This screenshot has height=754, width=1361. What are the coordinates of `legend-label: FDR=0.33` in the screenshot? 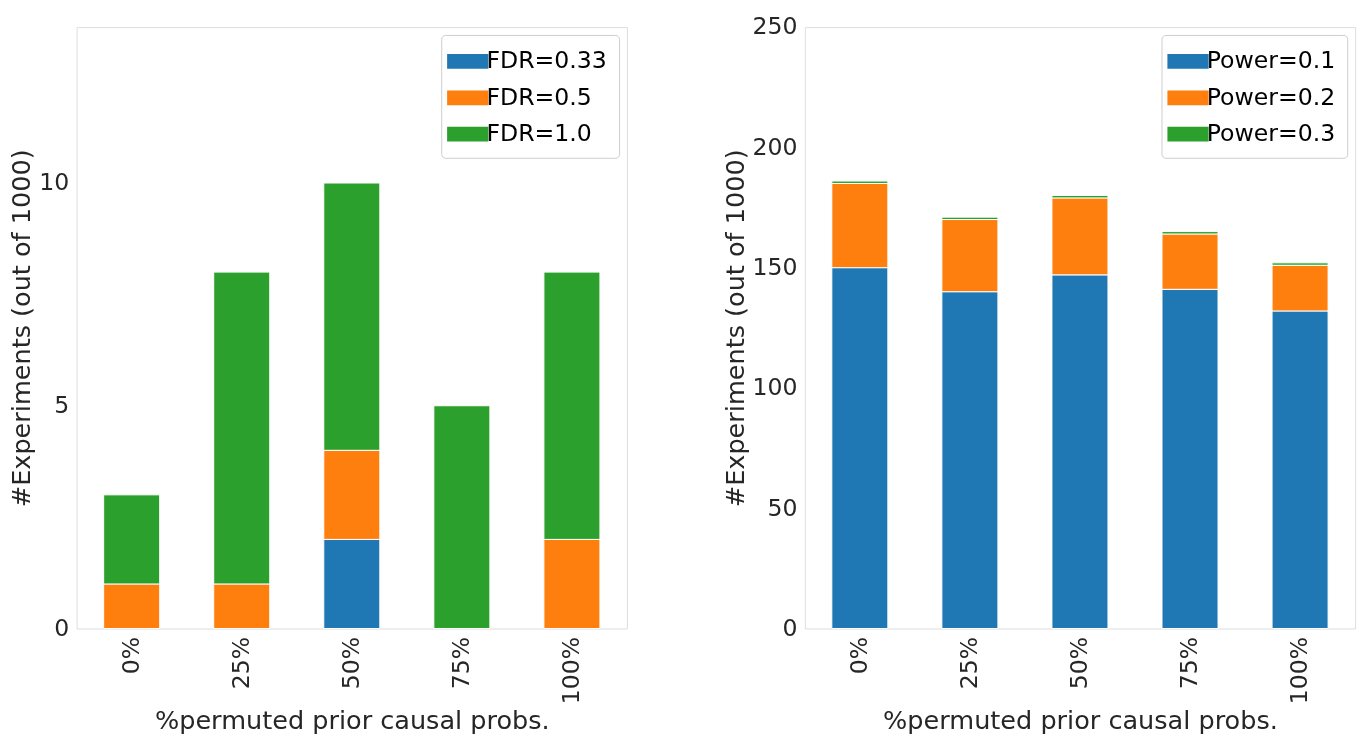 It's located at (546, 60).